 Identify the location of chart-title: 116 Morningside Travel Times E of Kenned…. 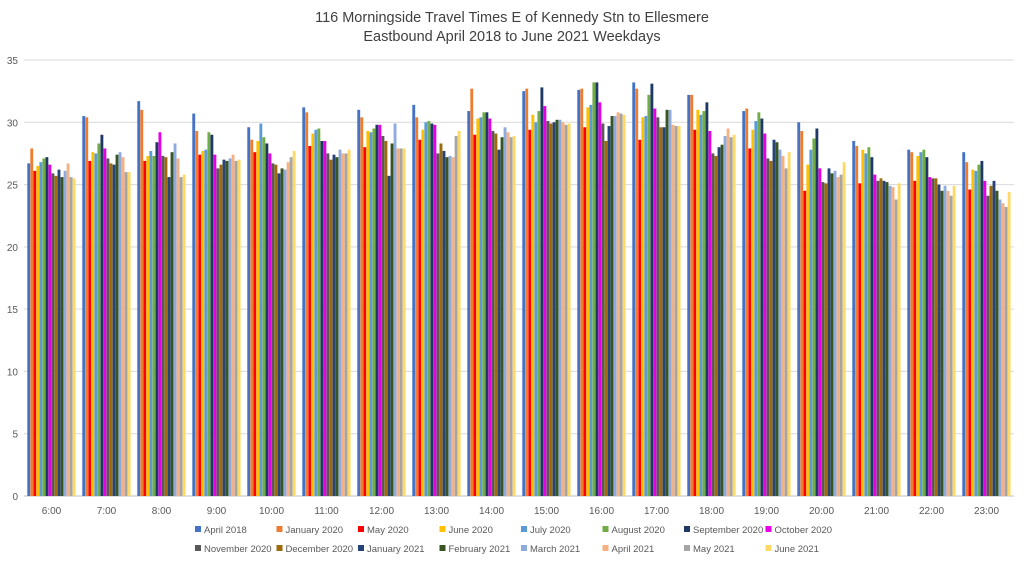
(512, 18).